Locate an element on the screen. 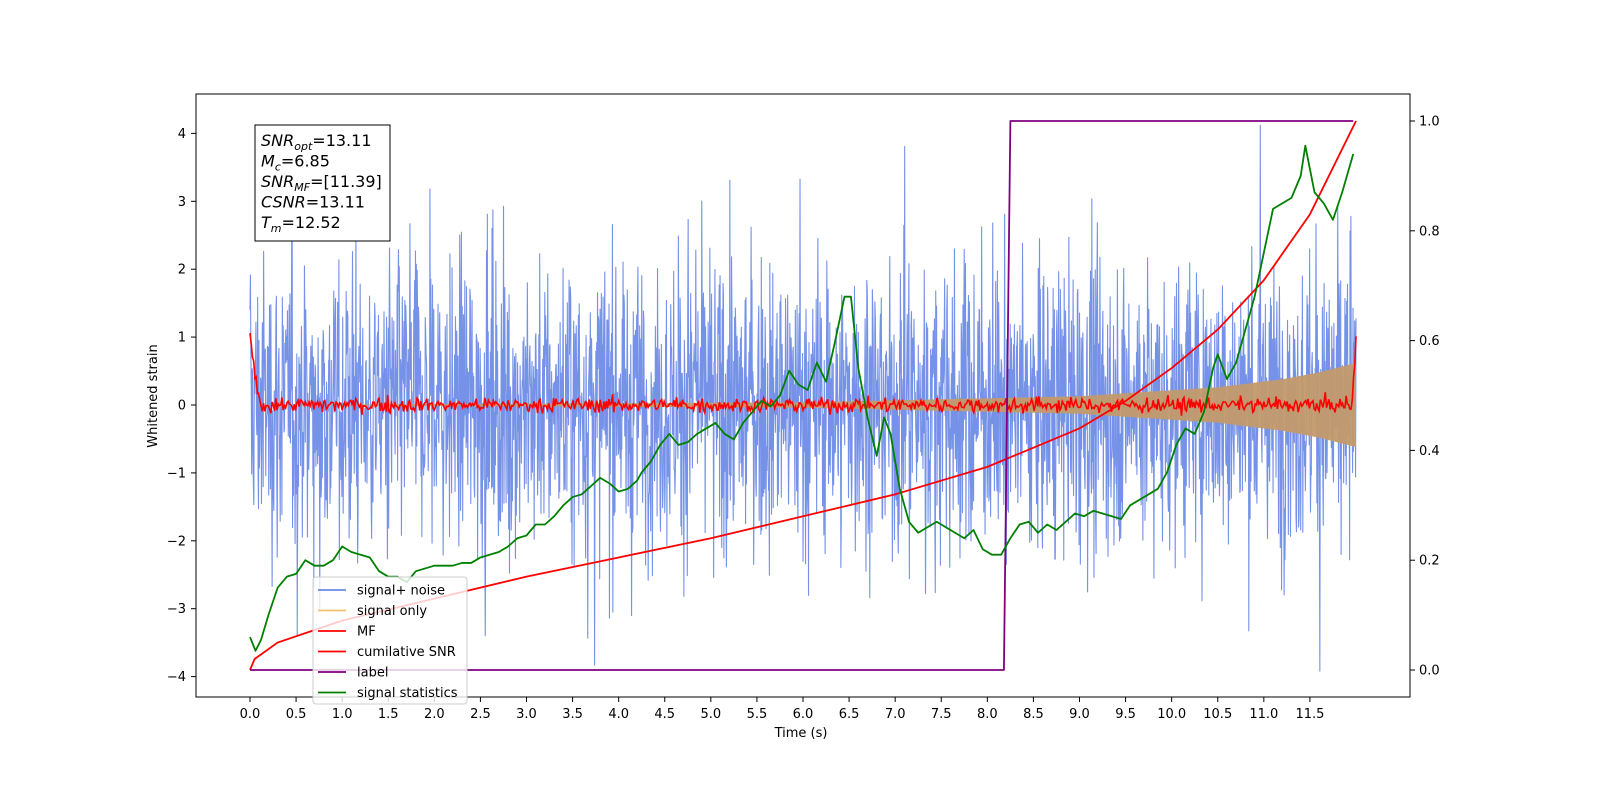 This screenshot has width=1600, height=800. x-tick-label: 6.0 is located at coordinates (803, 714).